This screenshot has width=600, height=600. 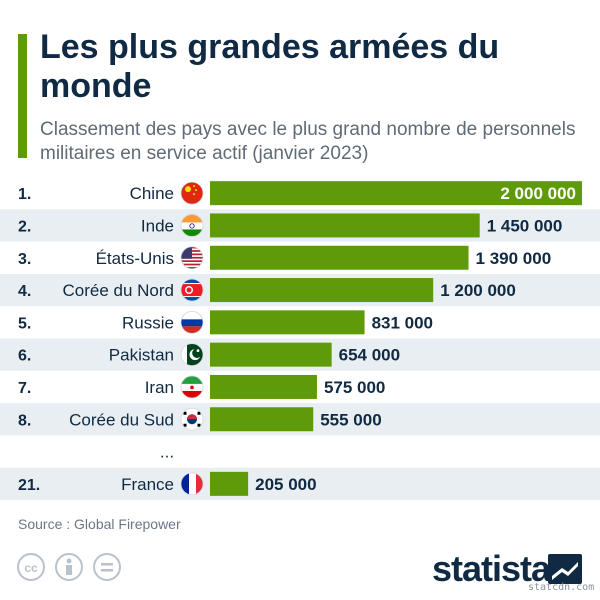 What do you see at coordinates (24, 388) in the screenshot?
I see `rank-label: 7.` at bounding box center [24, 388].